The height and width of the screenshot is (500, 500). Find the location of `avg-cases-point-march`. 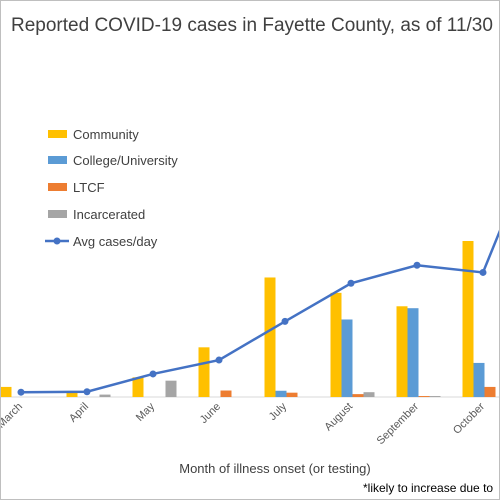

avg-cases-point-march is located at coordinates (21, 392).